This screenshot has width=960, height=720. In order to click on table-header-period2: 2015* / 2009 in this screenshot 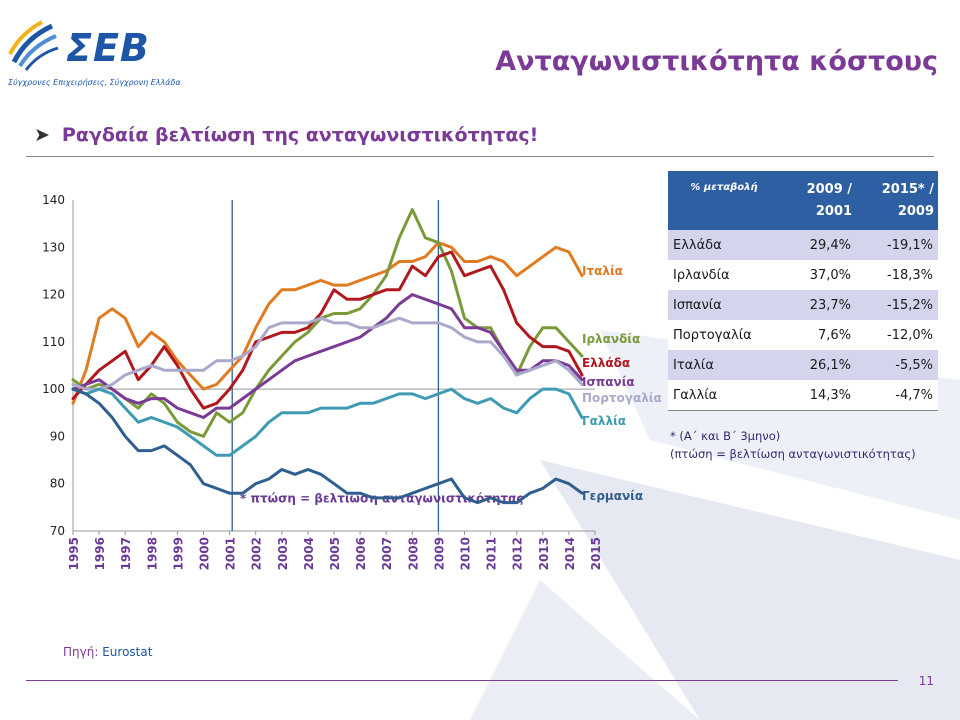, I will do `click(897, 200)`.